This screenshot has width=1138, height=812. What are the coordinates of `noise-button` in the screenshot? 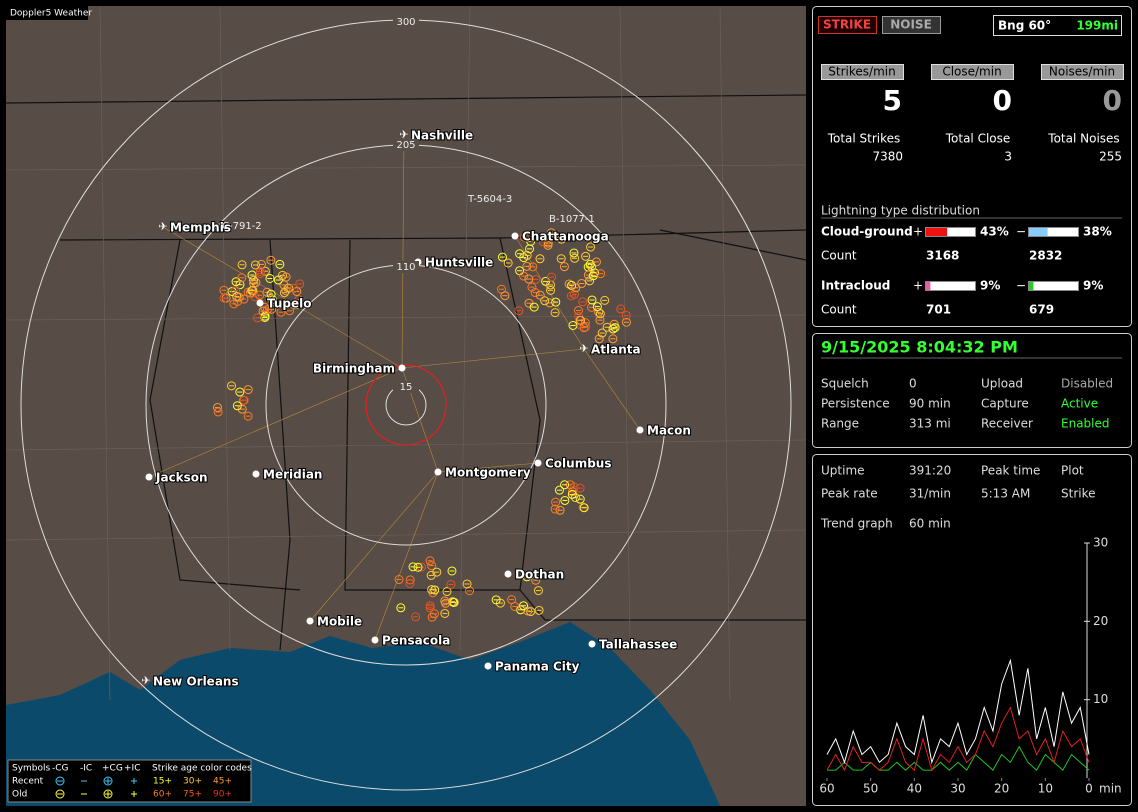 It's located at (911, 25).